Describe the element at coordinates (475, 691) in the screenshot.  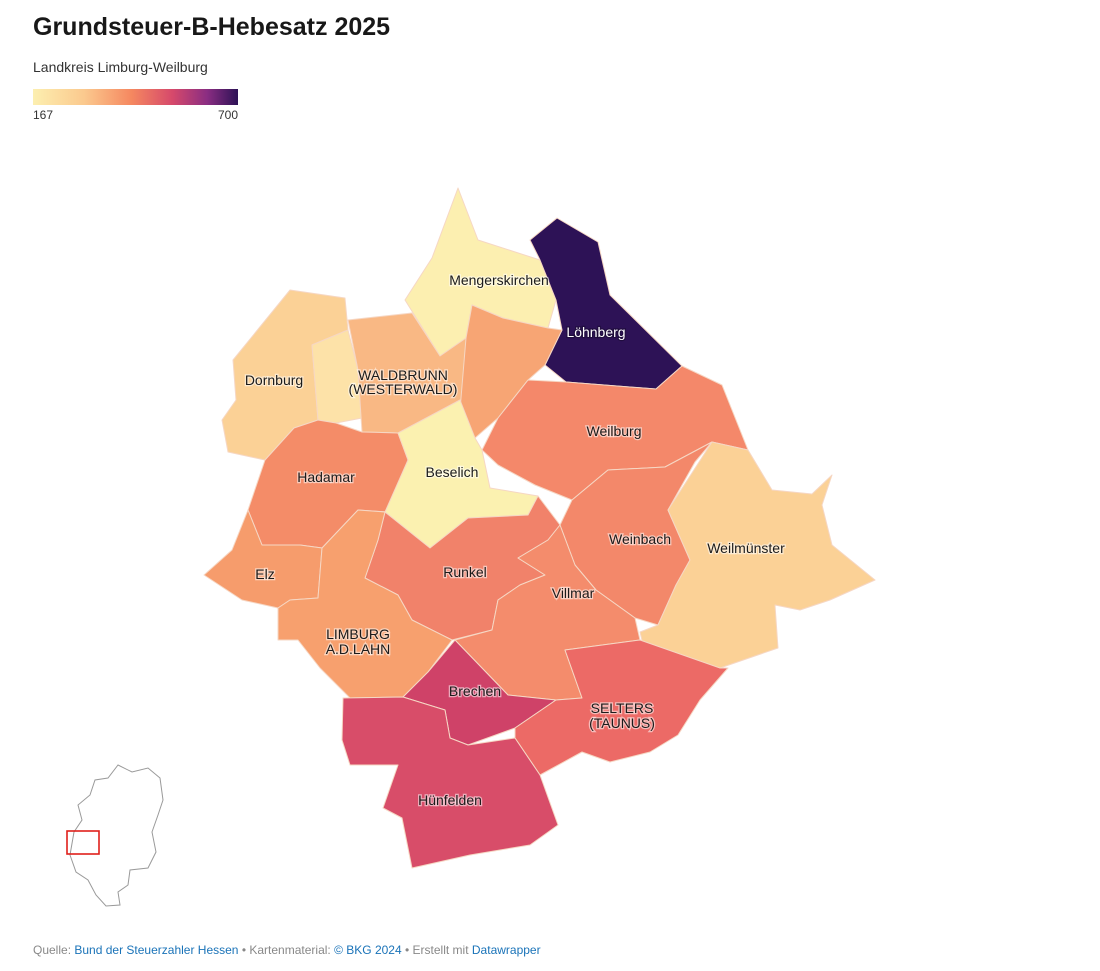
I see `label-brechen: Brechen` at that location.